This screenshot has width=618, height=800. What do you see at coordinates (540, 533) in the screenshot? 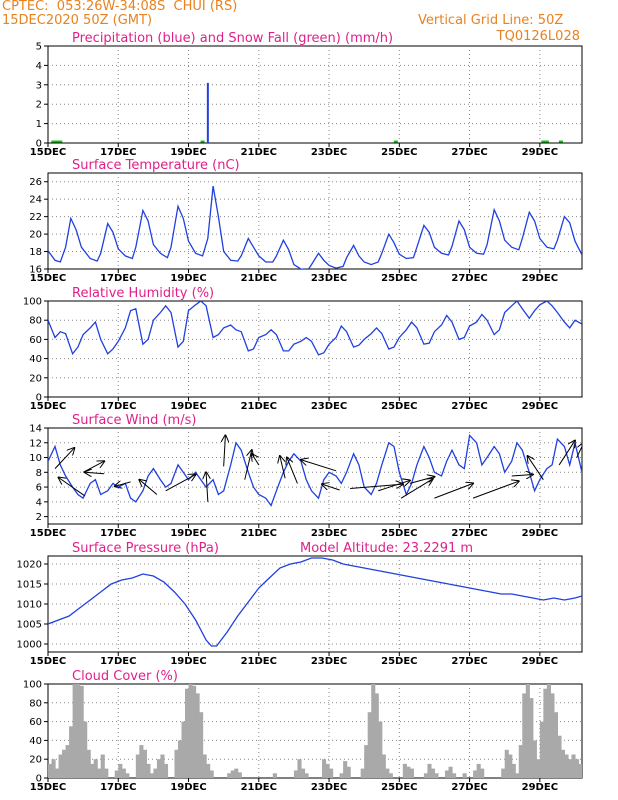
I see `wind-xtick-label: 29DEC` at bounding box center [540, 533].